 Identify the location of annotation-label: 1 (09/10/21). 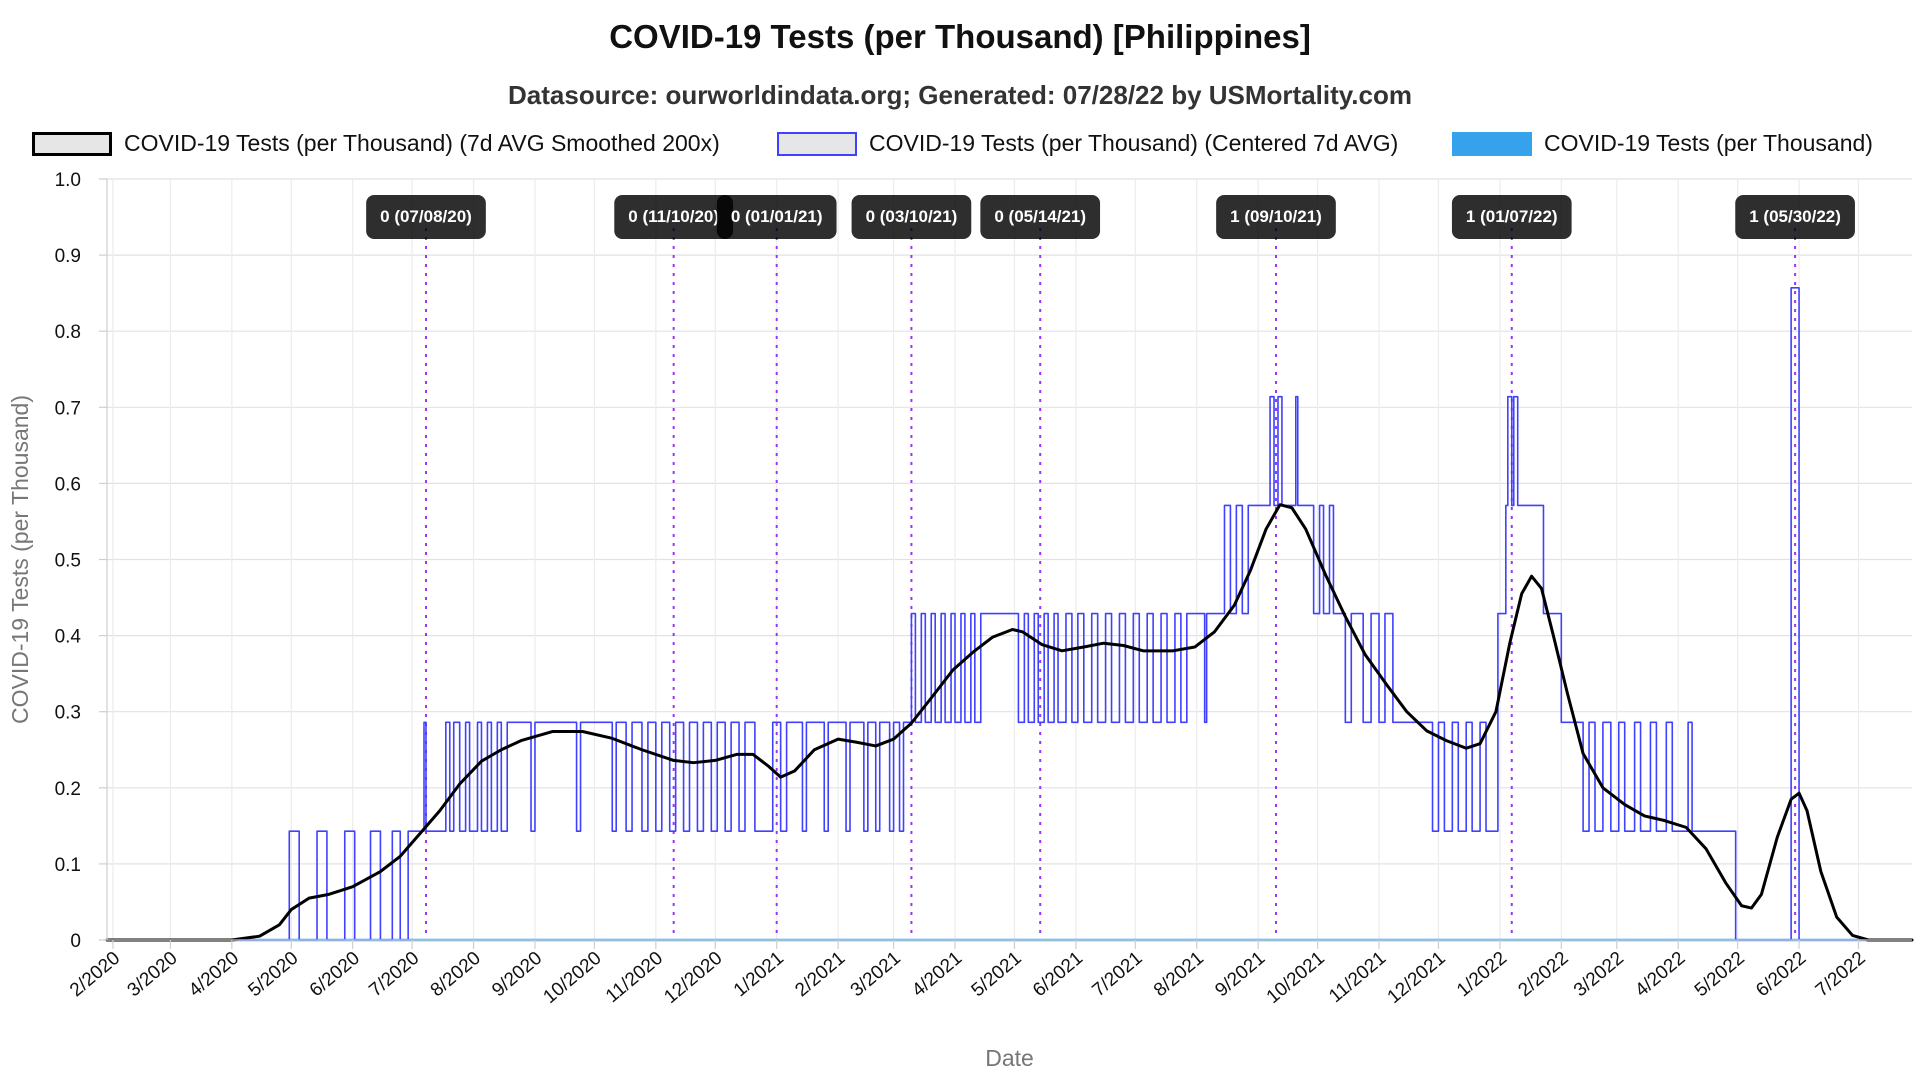
(1276, 217).